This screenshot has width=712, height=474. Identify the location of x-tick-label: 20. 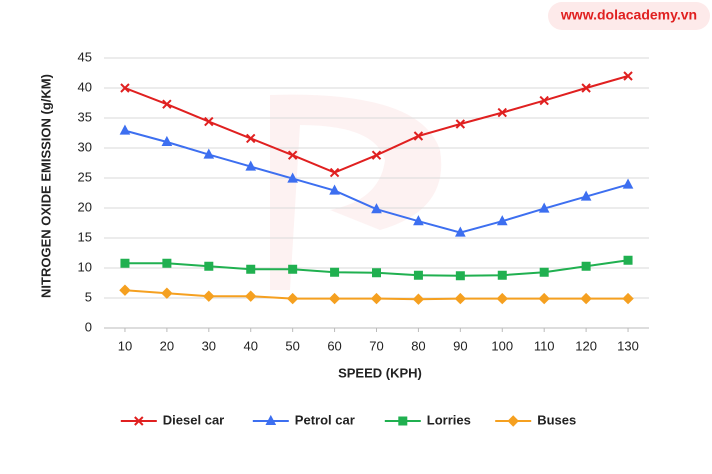
(167, 345).